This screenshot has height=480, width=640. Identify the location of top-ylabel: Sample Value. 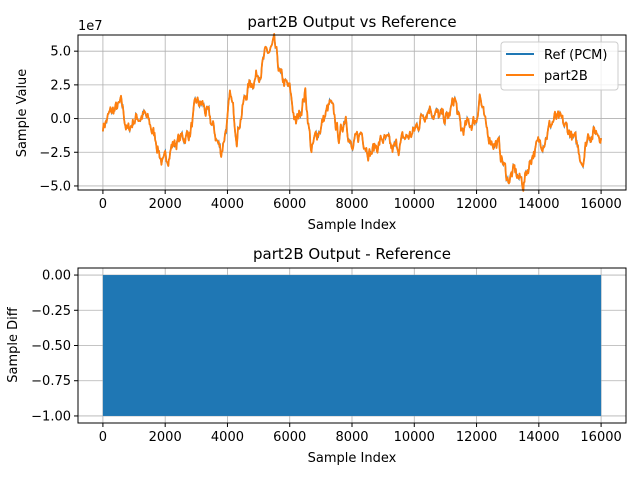
(22, 113).